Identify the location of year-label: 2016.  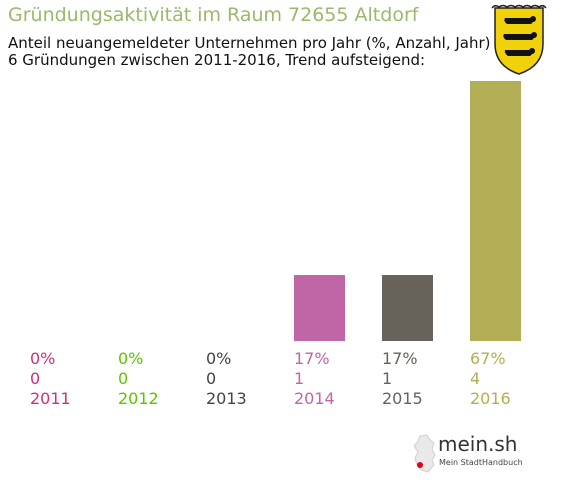
(490, 398).